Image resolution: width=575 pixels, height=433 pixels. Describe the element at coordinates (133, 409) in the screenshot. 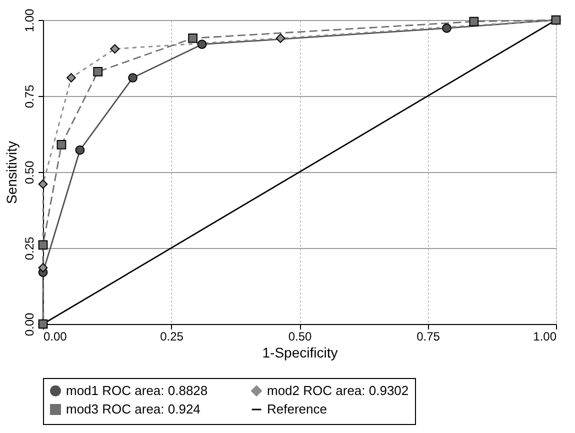

I see `legend-label: mod3 ROC area: 0.924` at that location.